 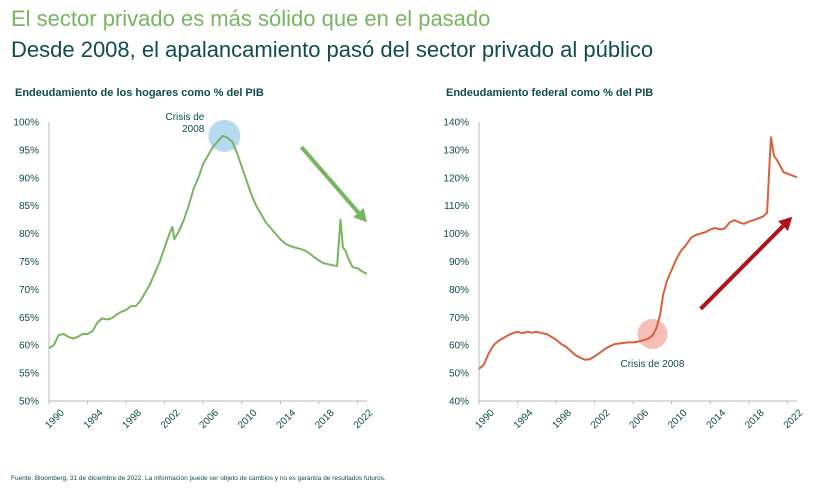 What do you see at coordinates (456, 123) in the screenshot?
I see `y-tick-label: 140%` at bounding box center [456, 123].